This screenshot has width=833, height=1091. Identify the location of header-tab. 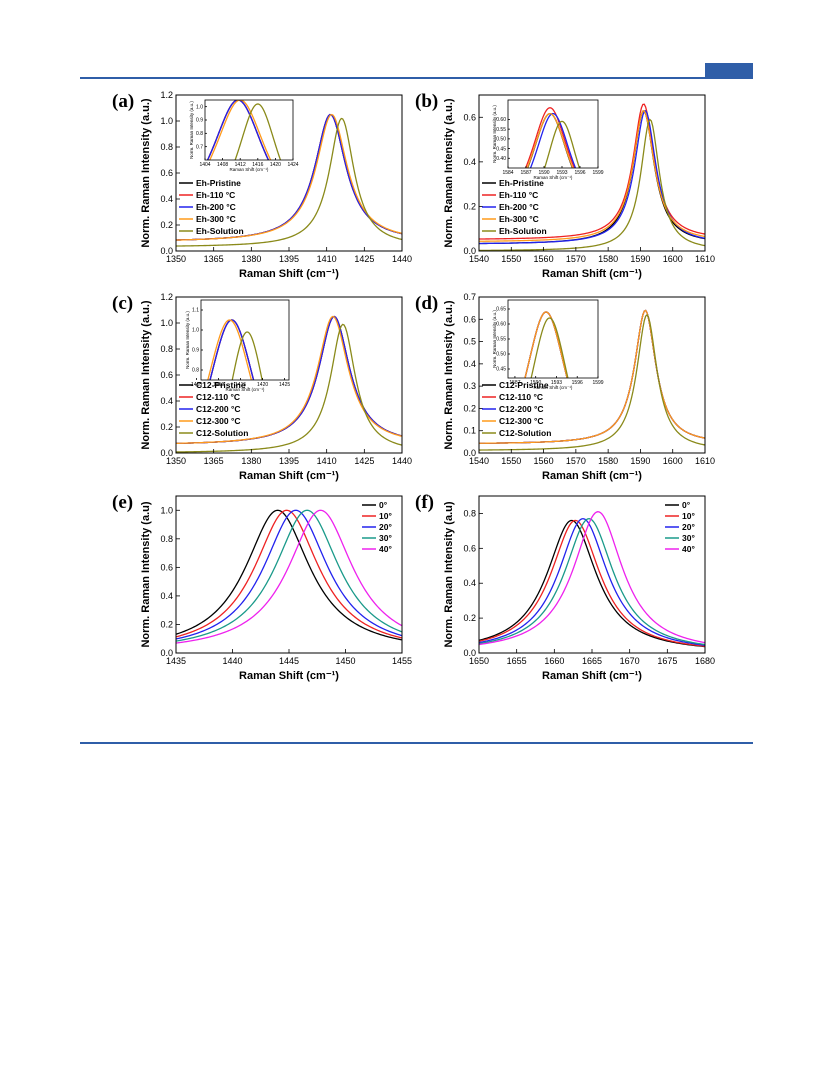
(729, 70).